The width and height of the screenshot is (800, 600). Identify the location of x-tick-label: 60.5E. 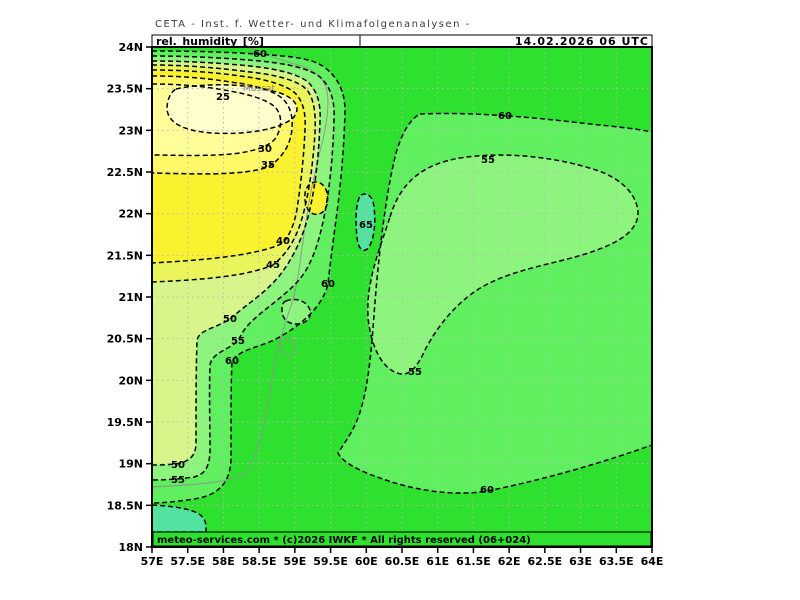
(402, 561).